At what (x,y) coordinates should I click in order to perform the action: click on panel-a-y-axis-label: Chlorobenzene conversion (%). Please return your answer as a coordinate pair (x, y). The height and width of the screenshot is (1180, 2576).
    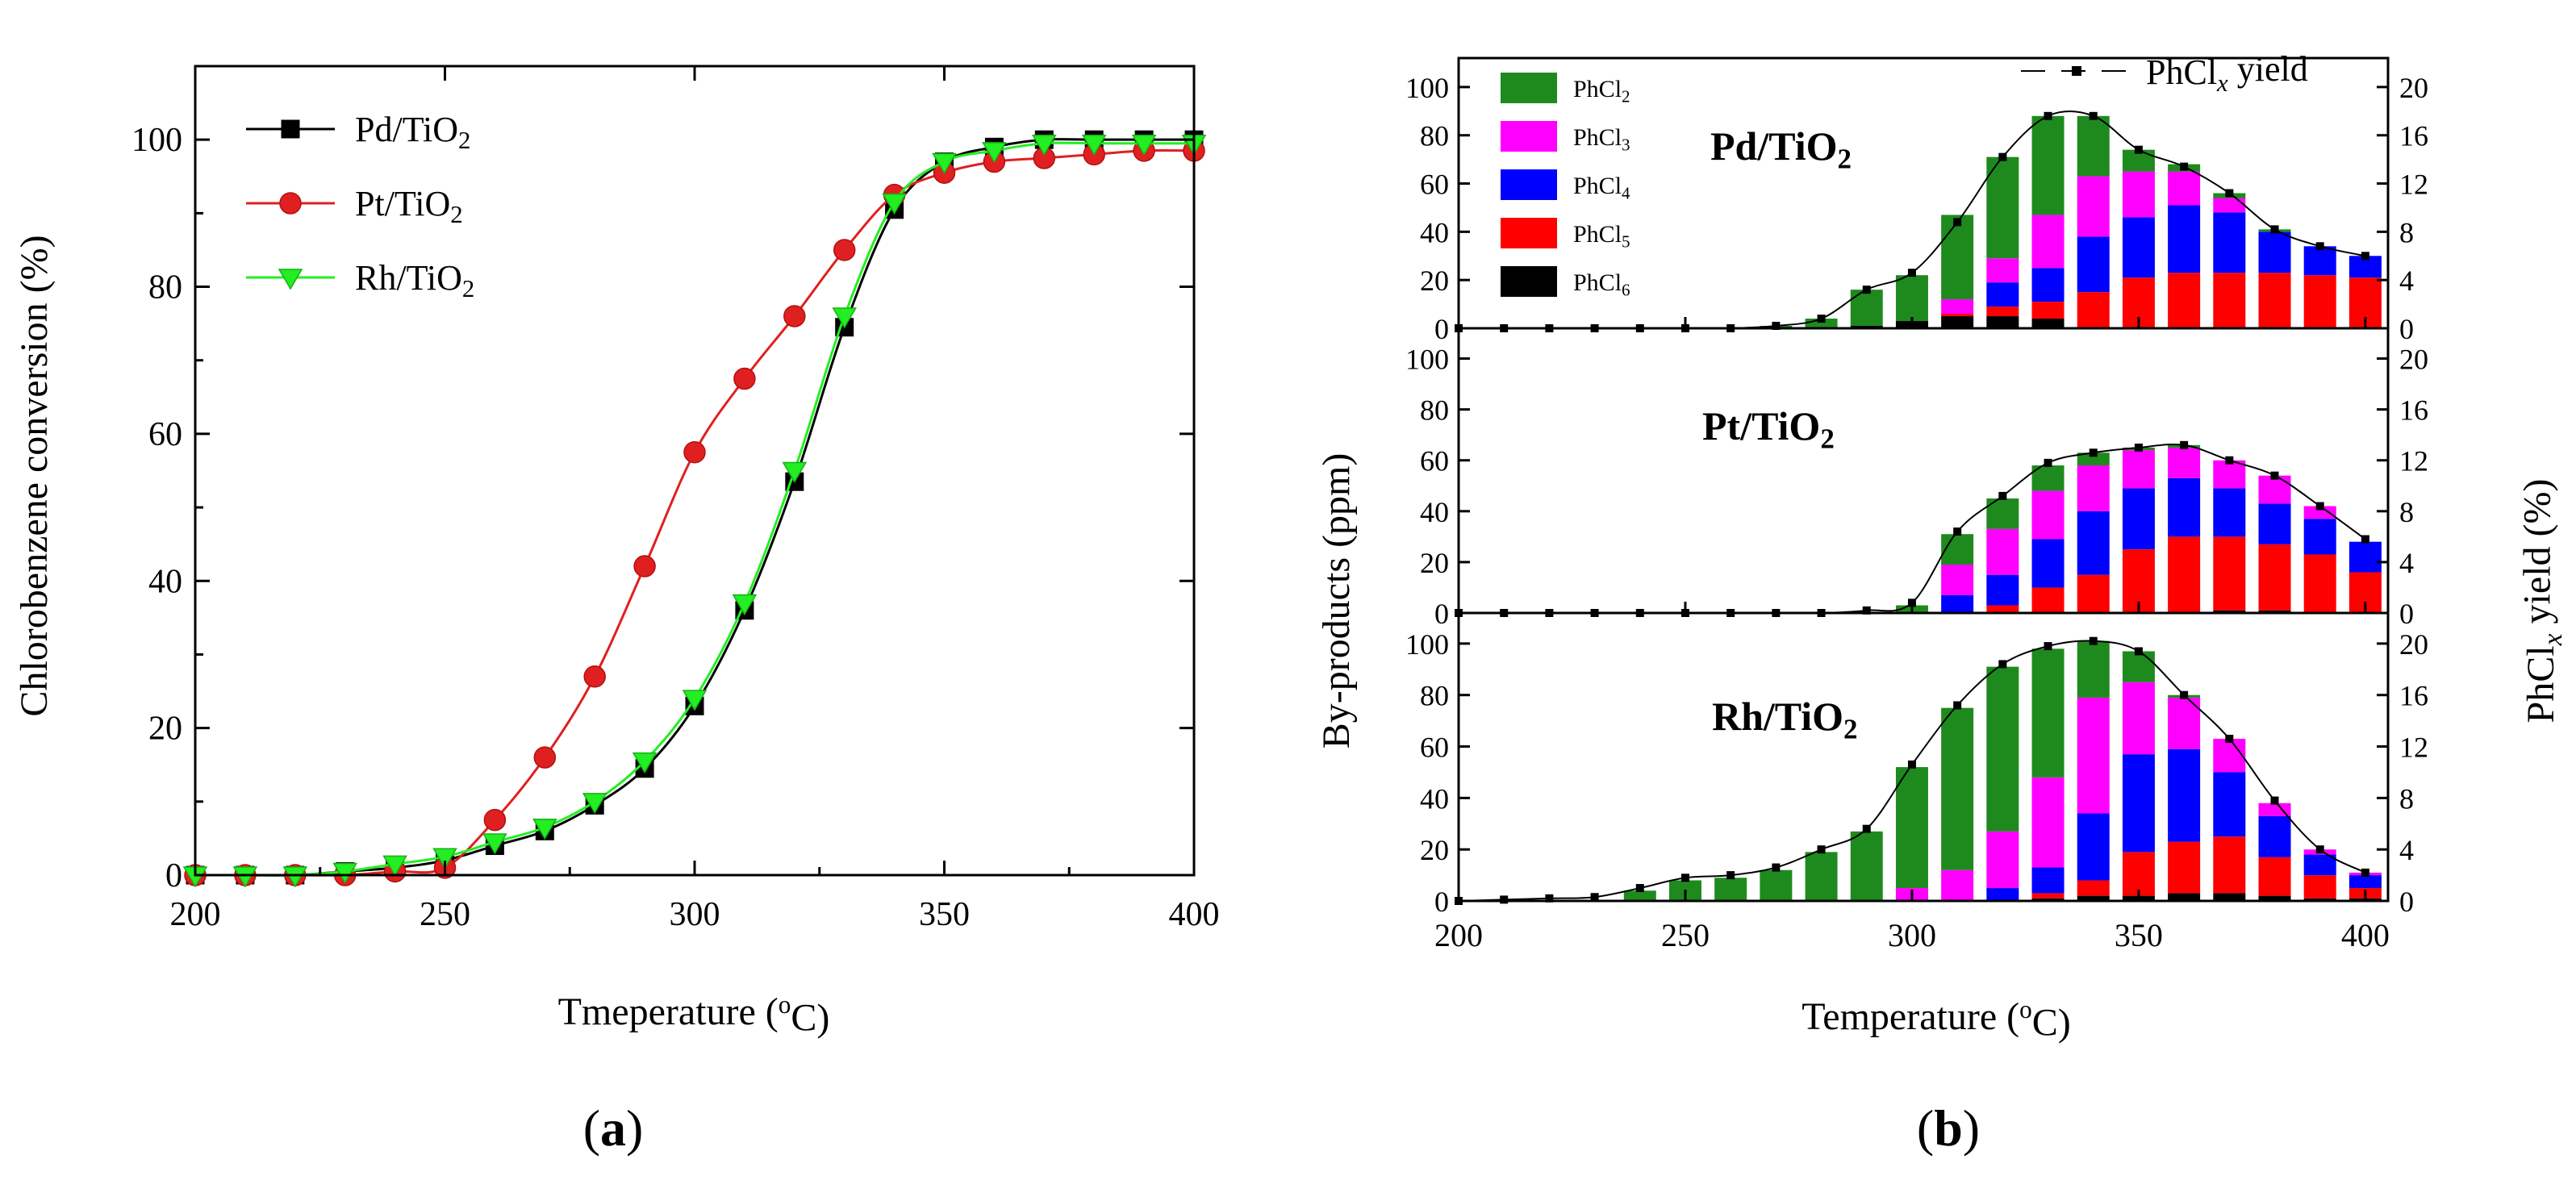
    Looking at the image, I should click on (34, 475).